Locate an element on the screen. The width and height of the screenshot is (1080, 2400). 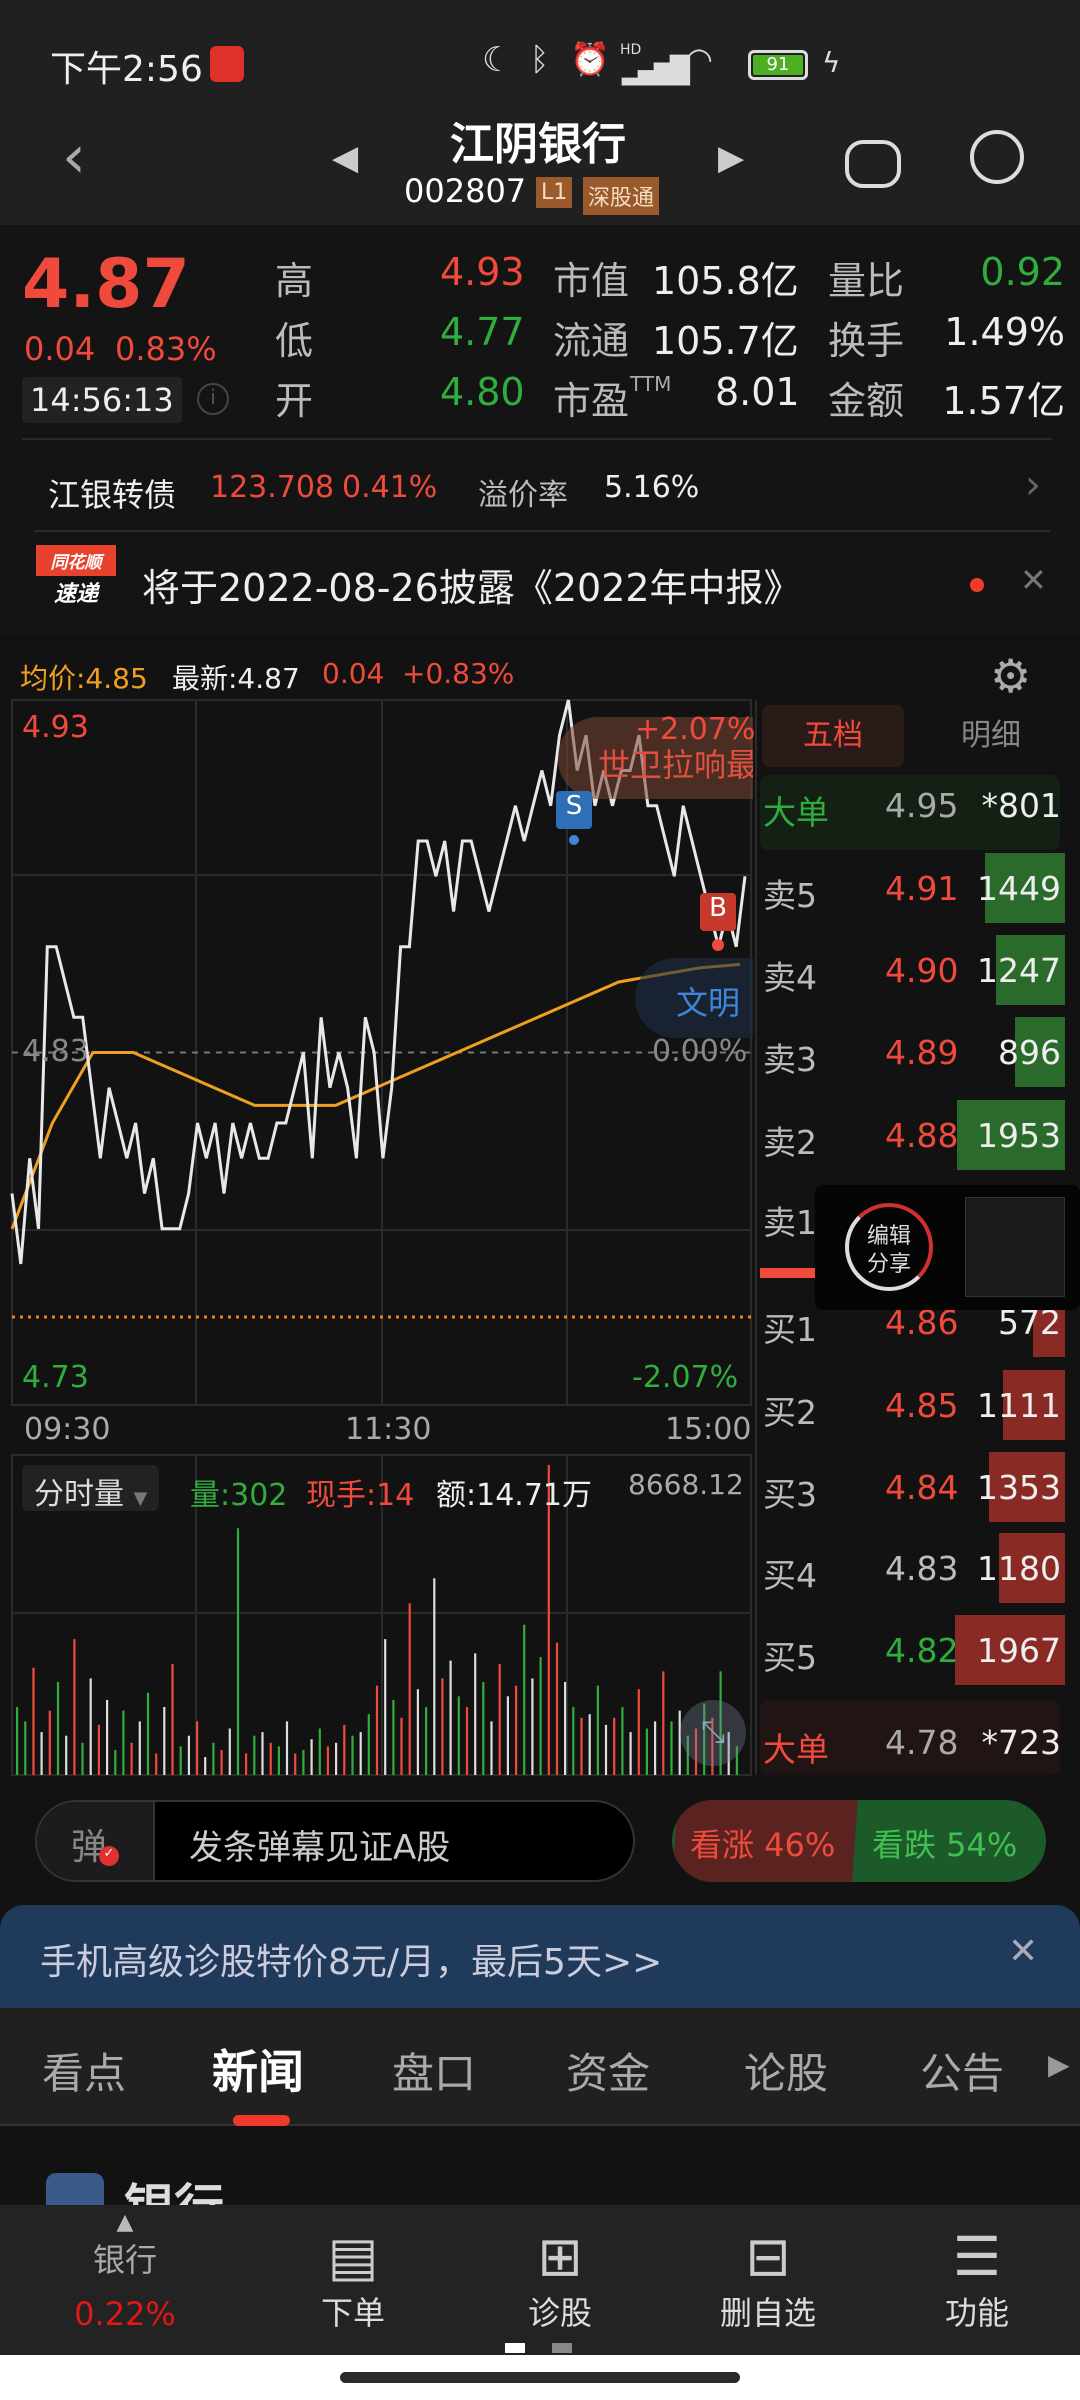
bid-level: 买5 4.82 1967 is located at coordinates (910, 1650).